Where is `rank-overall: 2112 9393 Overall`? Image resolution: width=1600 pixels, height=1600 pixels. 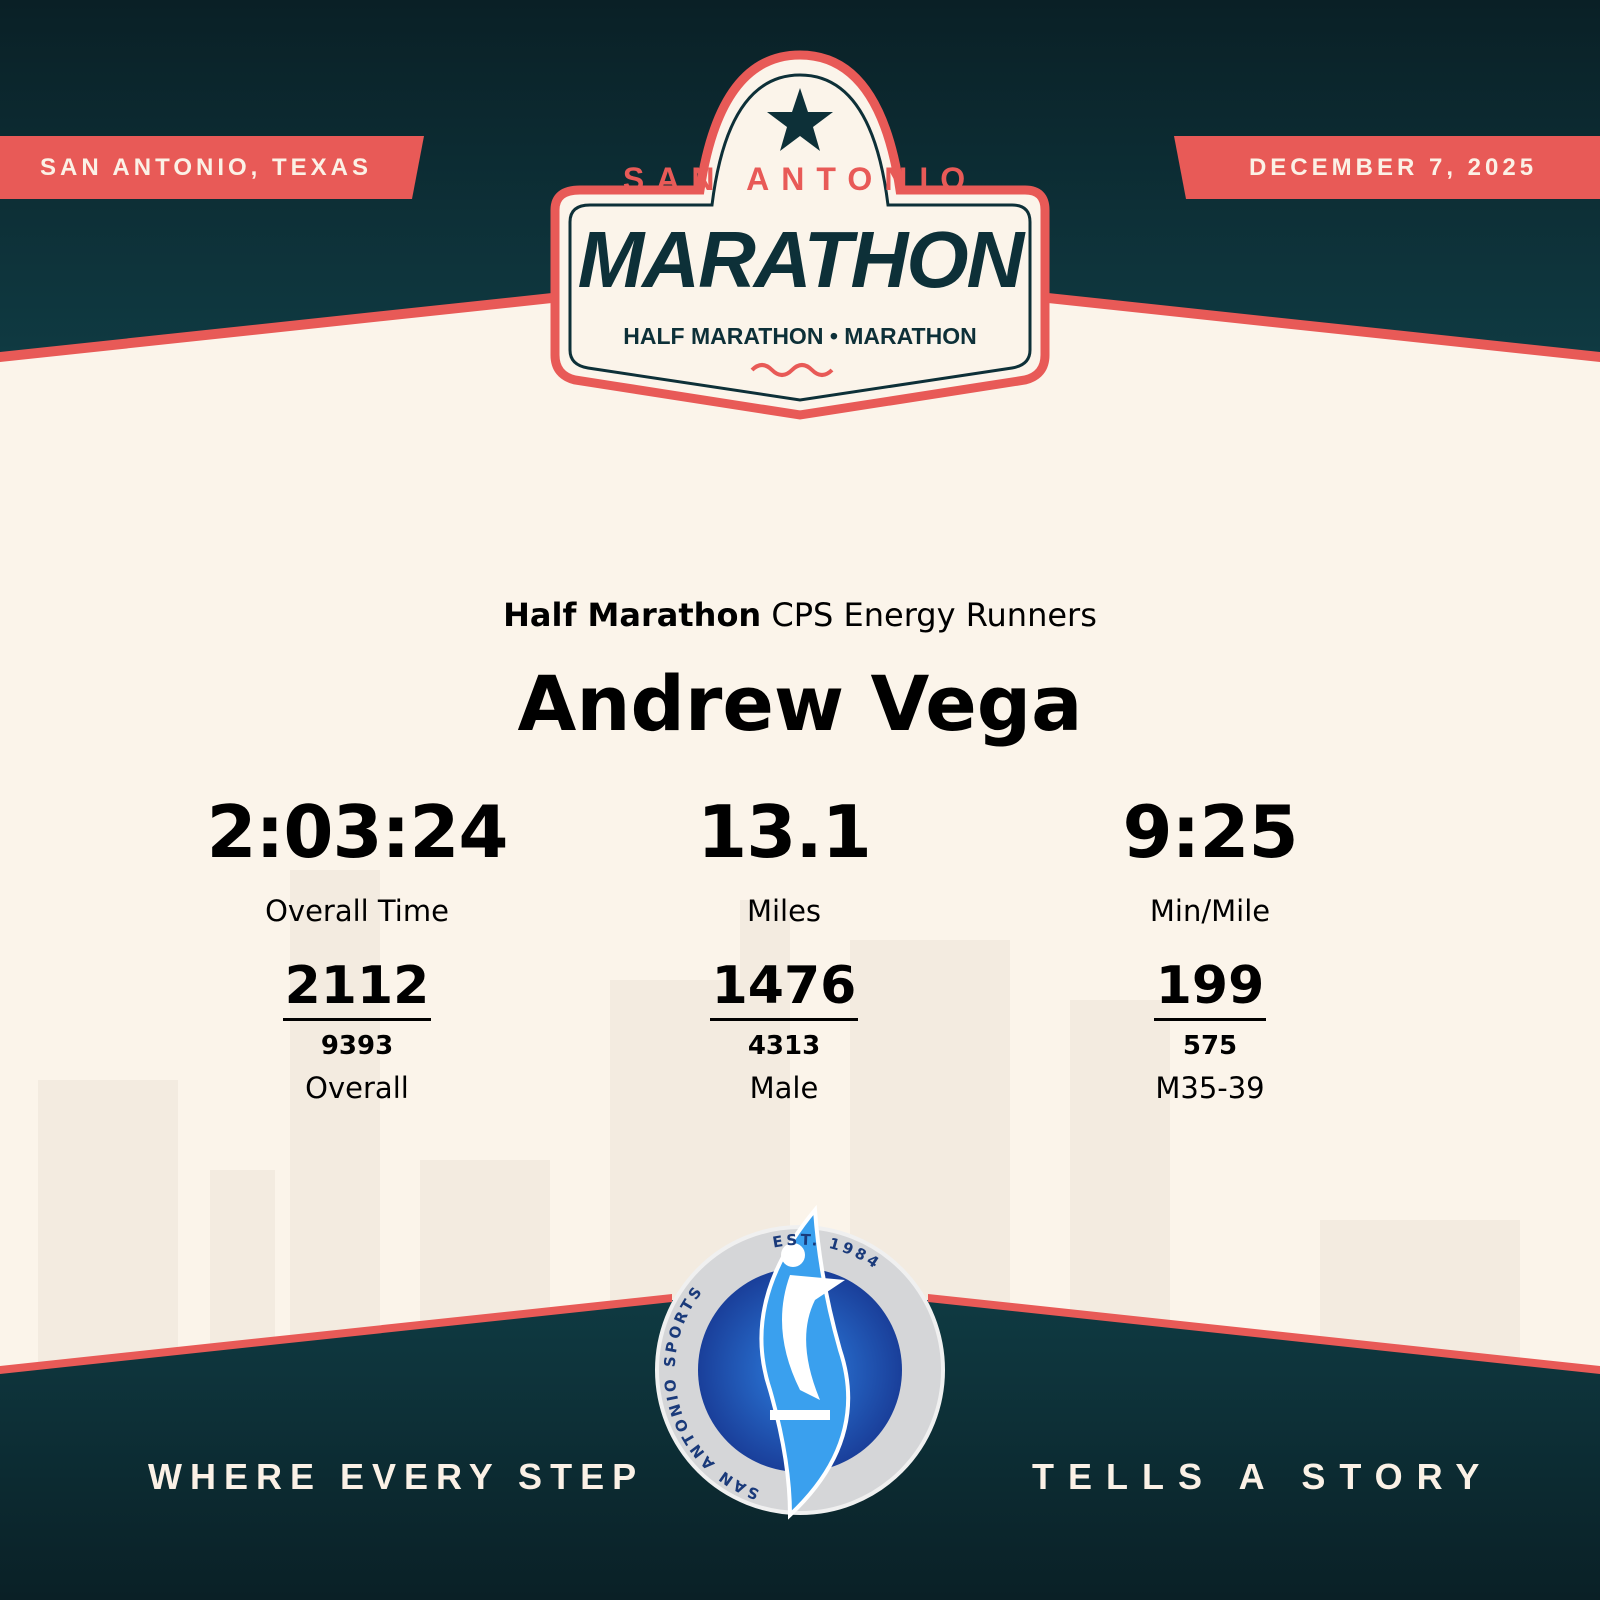
rank-overall: 2112 9393 Overall is located at coordinates (357, 1032).